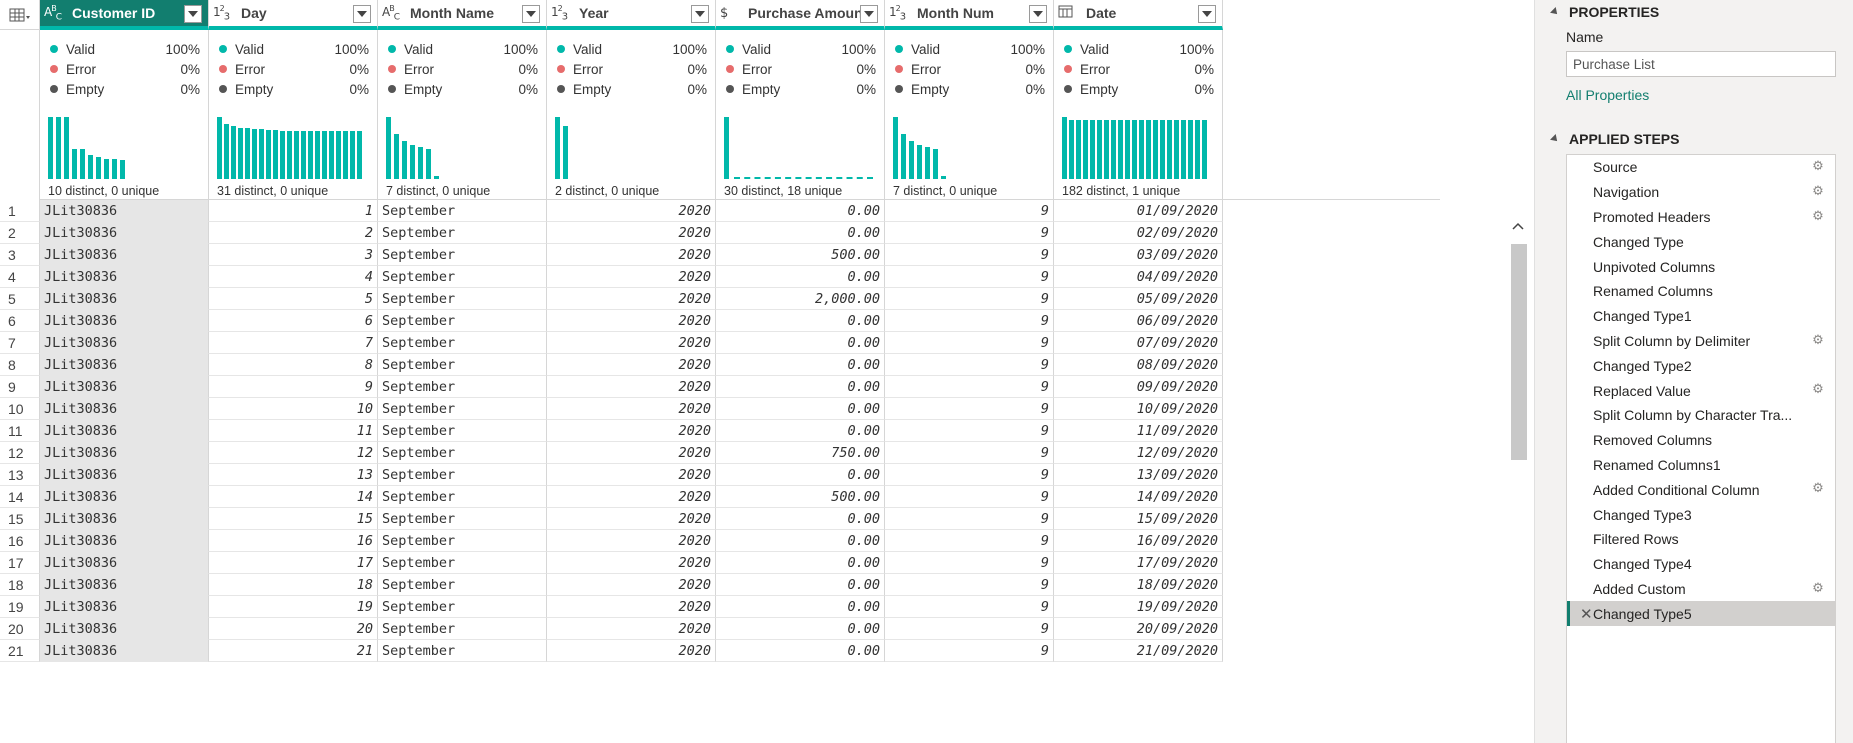 This screenshot has height=743, width=1853. Describe the element at coordinates (1138, 453) in the screenshot. I see `cell-date: 12/09/2020` at that location.